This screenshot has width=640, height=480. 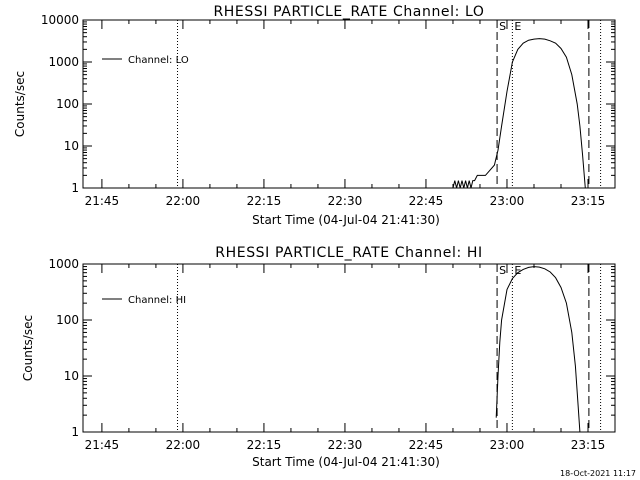 What do you see at coordinates (157, 300) in the screenshot?
I see `panel-hi-legend-label: Channel: HI` at bounding box center [157, 300].